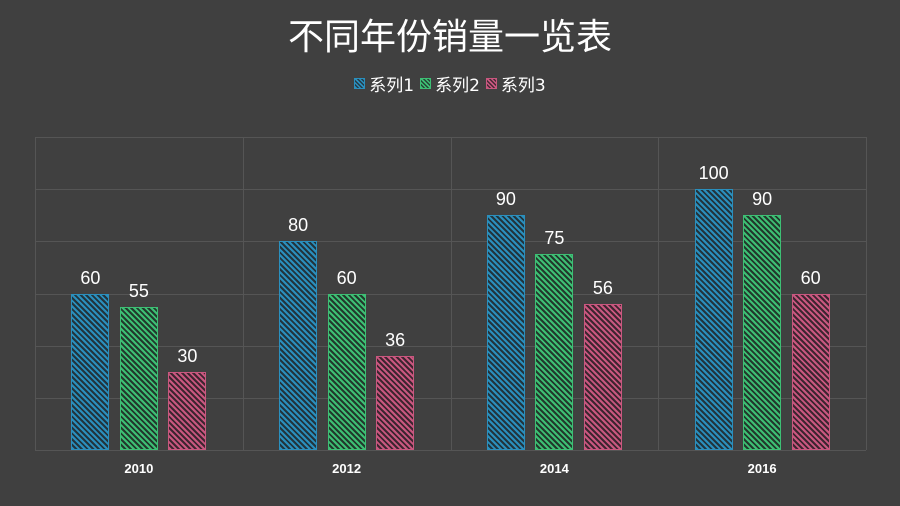  I want to click on x-axis-label: 2012, so click(347, 468).